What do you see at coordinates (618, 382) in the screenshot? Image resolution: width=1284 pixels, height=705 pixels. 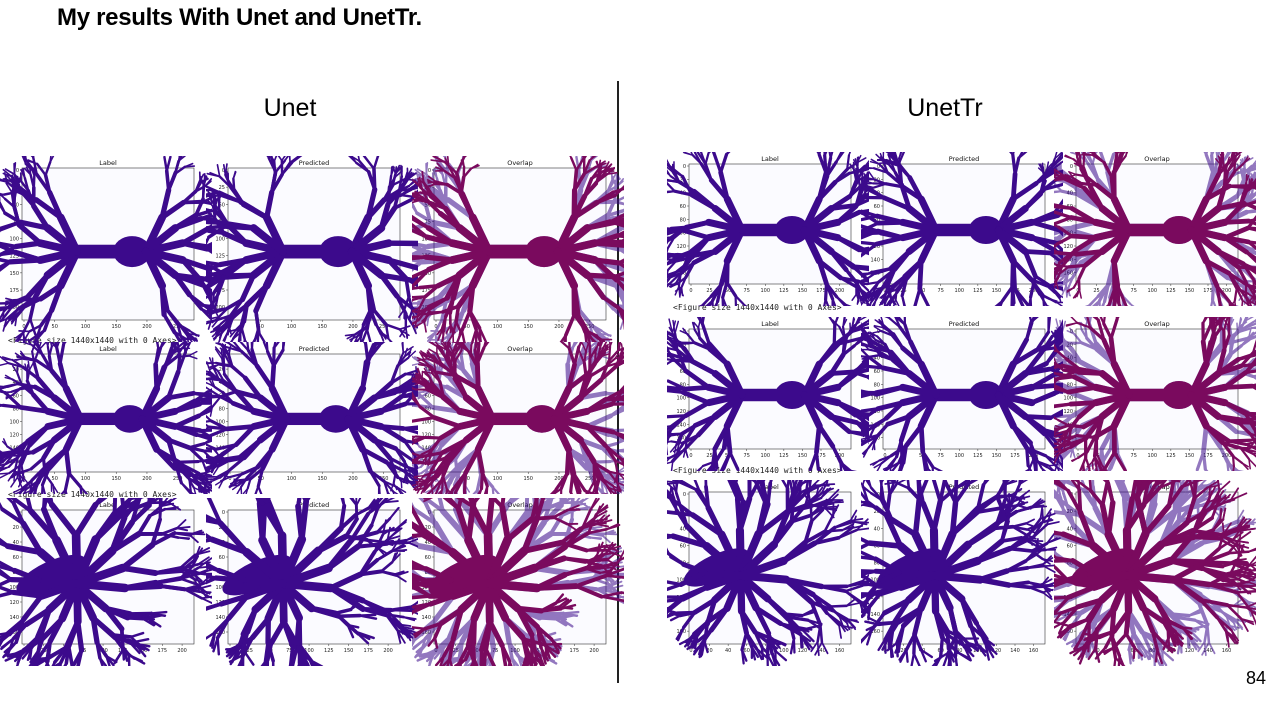 I see `column-divider` at bounding box center [618, 382].